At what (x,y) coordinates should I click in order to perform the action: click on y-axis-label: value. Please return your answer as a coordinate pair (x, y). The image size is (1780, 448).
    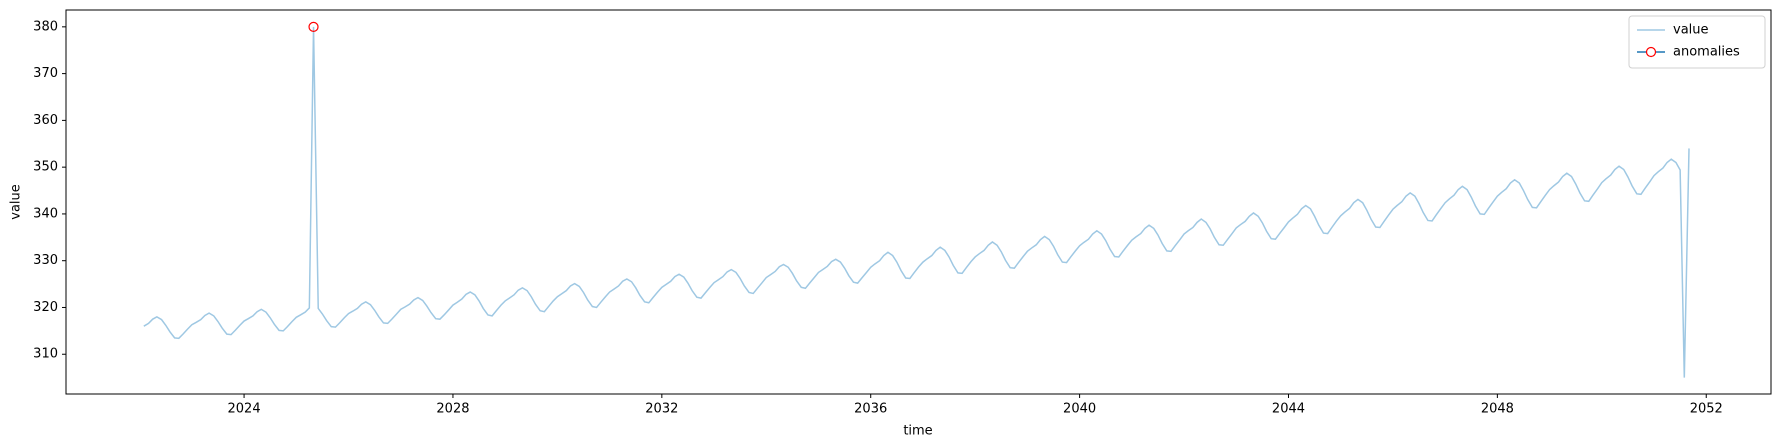
    Looking at the image, I should click on (16, 202).